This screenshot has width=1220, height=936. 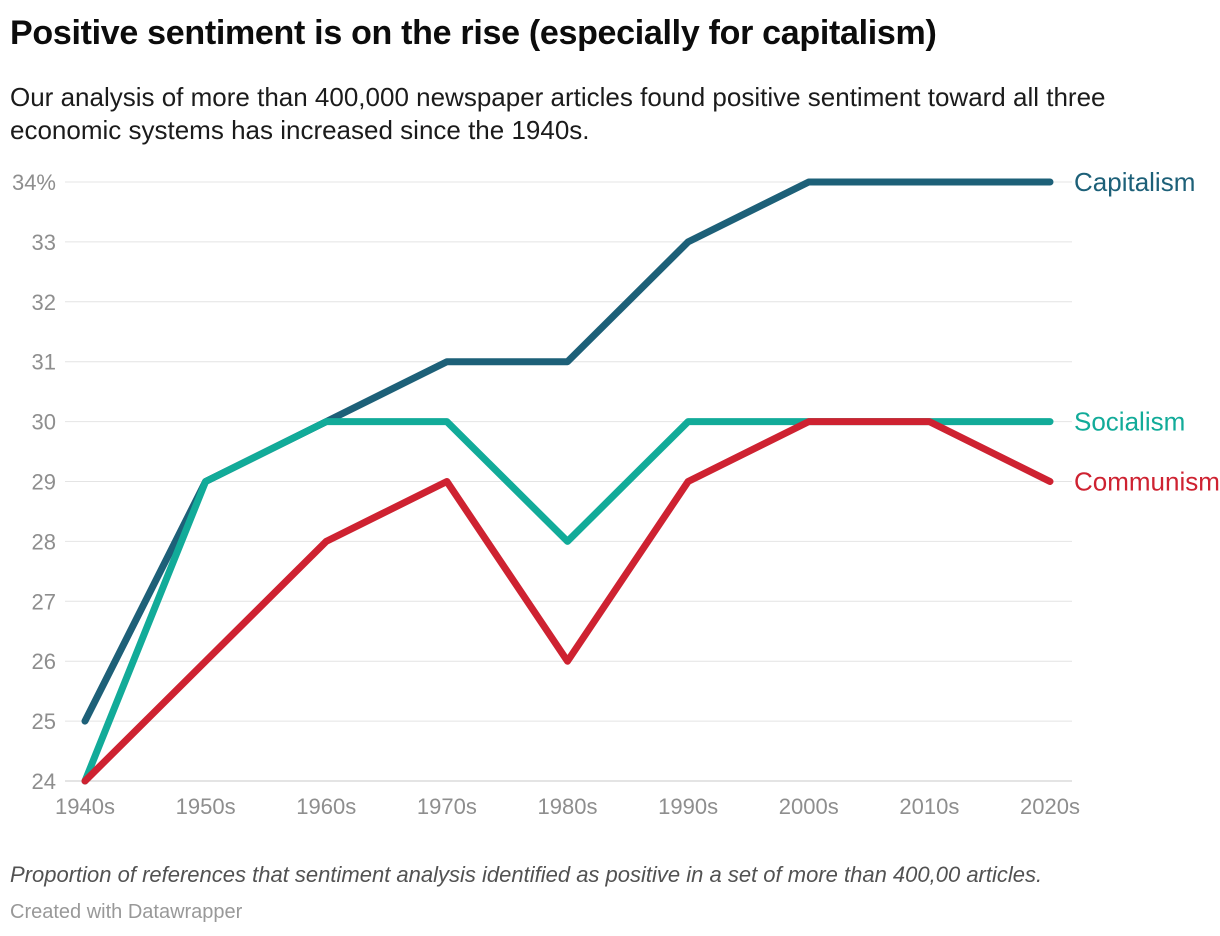 I want to click on y-tick-label: 28, so click(x=44, y=541).